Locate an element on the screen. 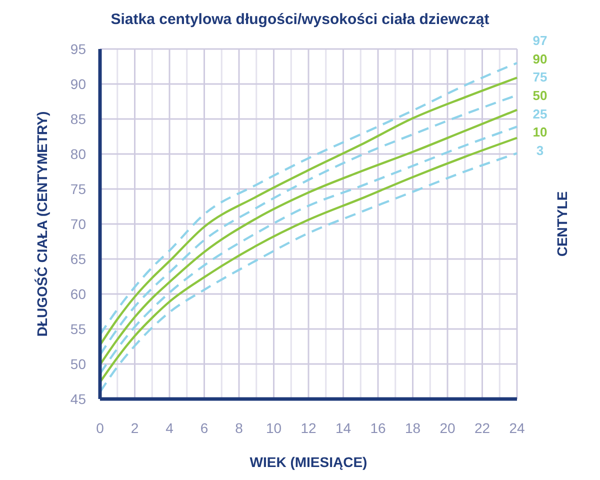  x-tick-label: 24 is located at coordinates (517, 428).